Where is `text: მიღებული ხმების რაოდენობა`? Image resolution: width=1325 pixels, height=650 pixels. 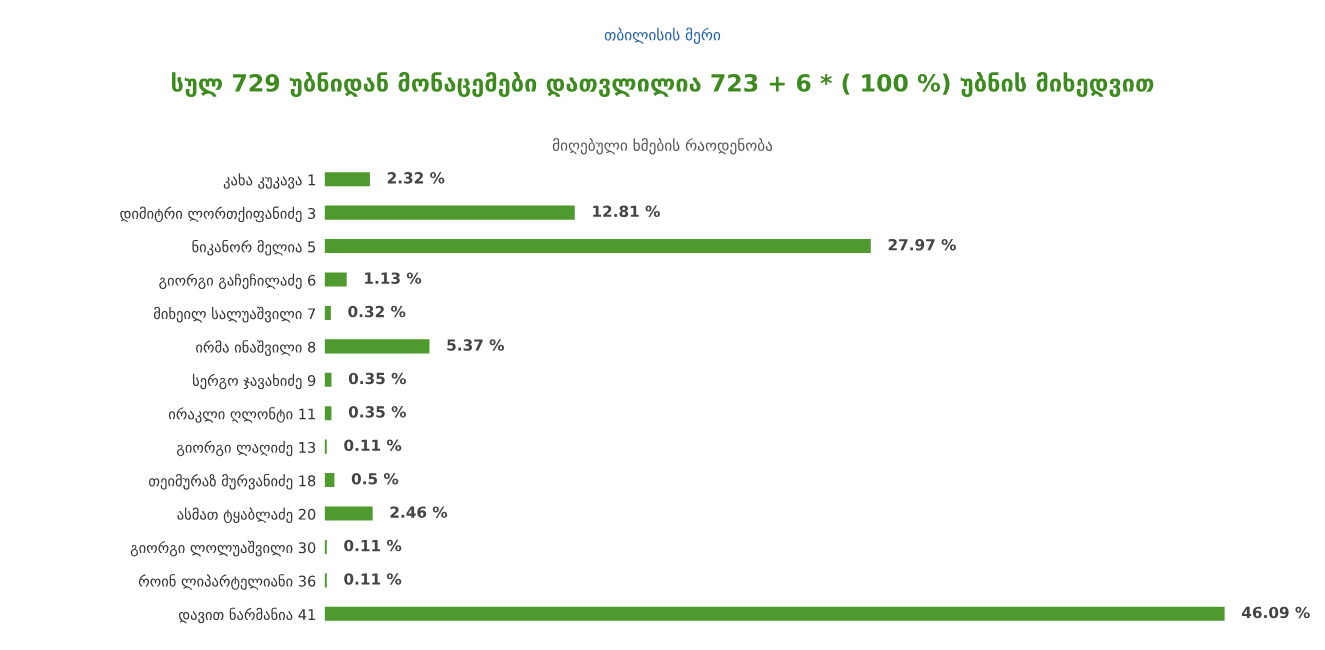 text: მიღებული ხმების რაოდენობა is located at coordinates (662, 146).